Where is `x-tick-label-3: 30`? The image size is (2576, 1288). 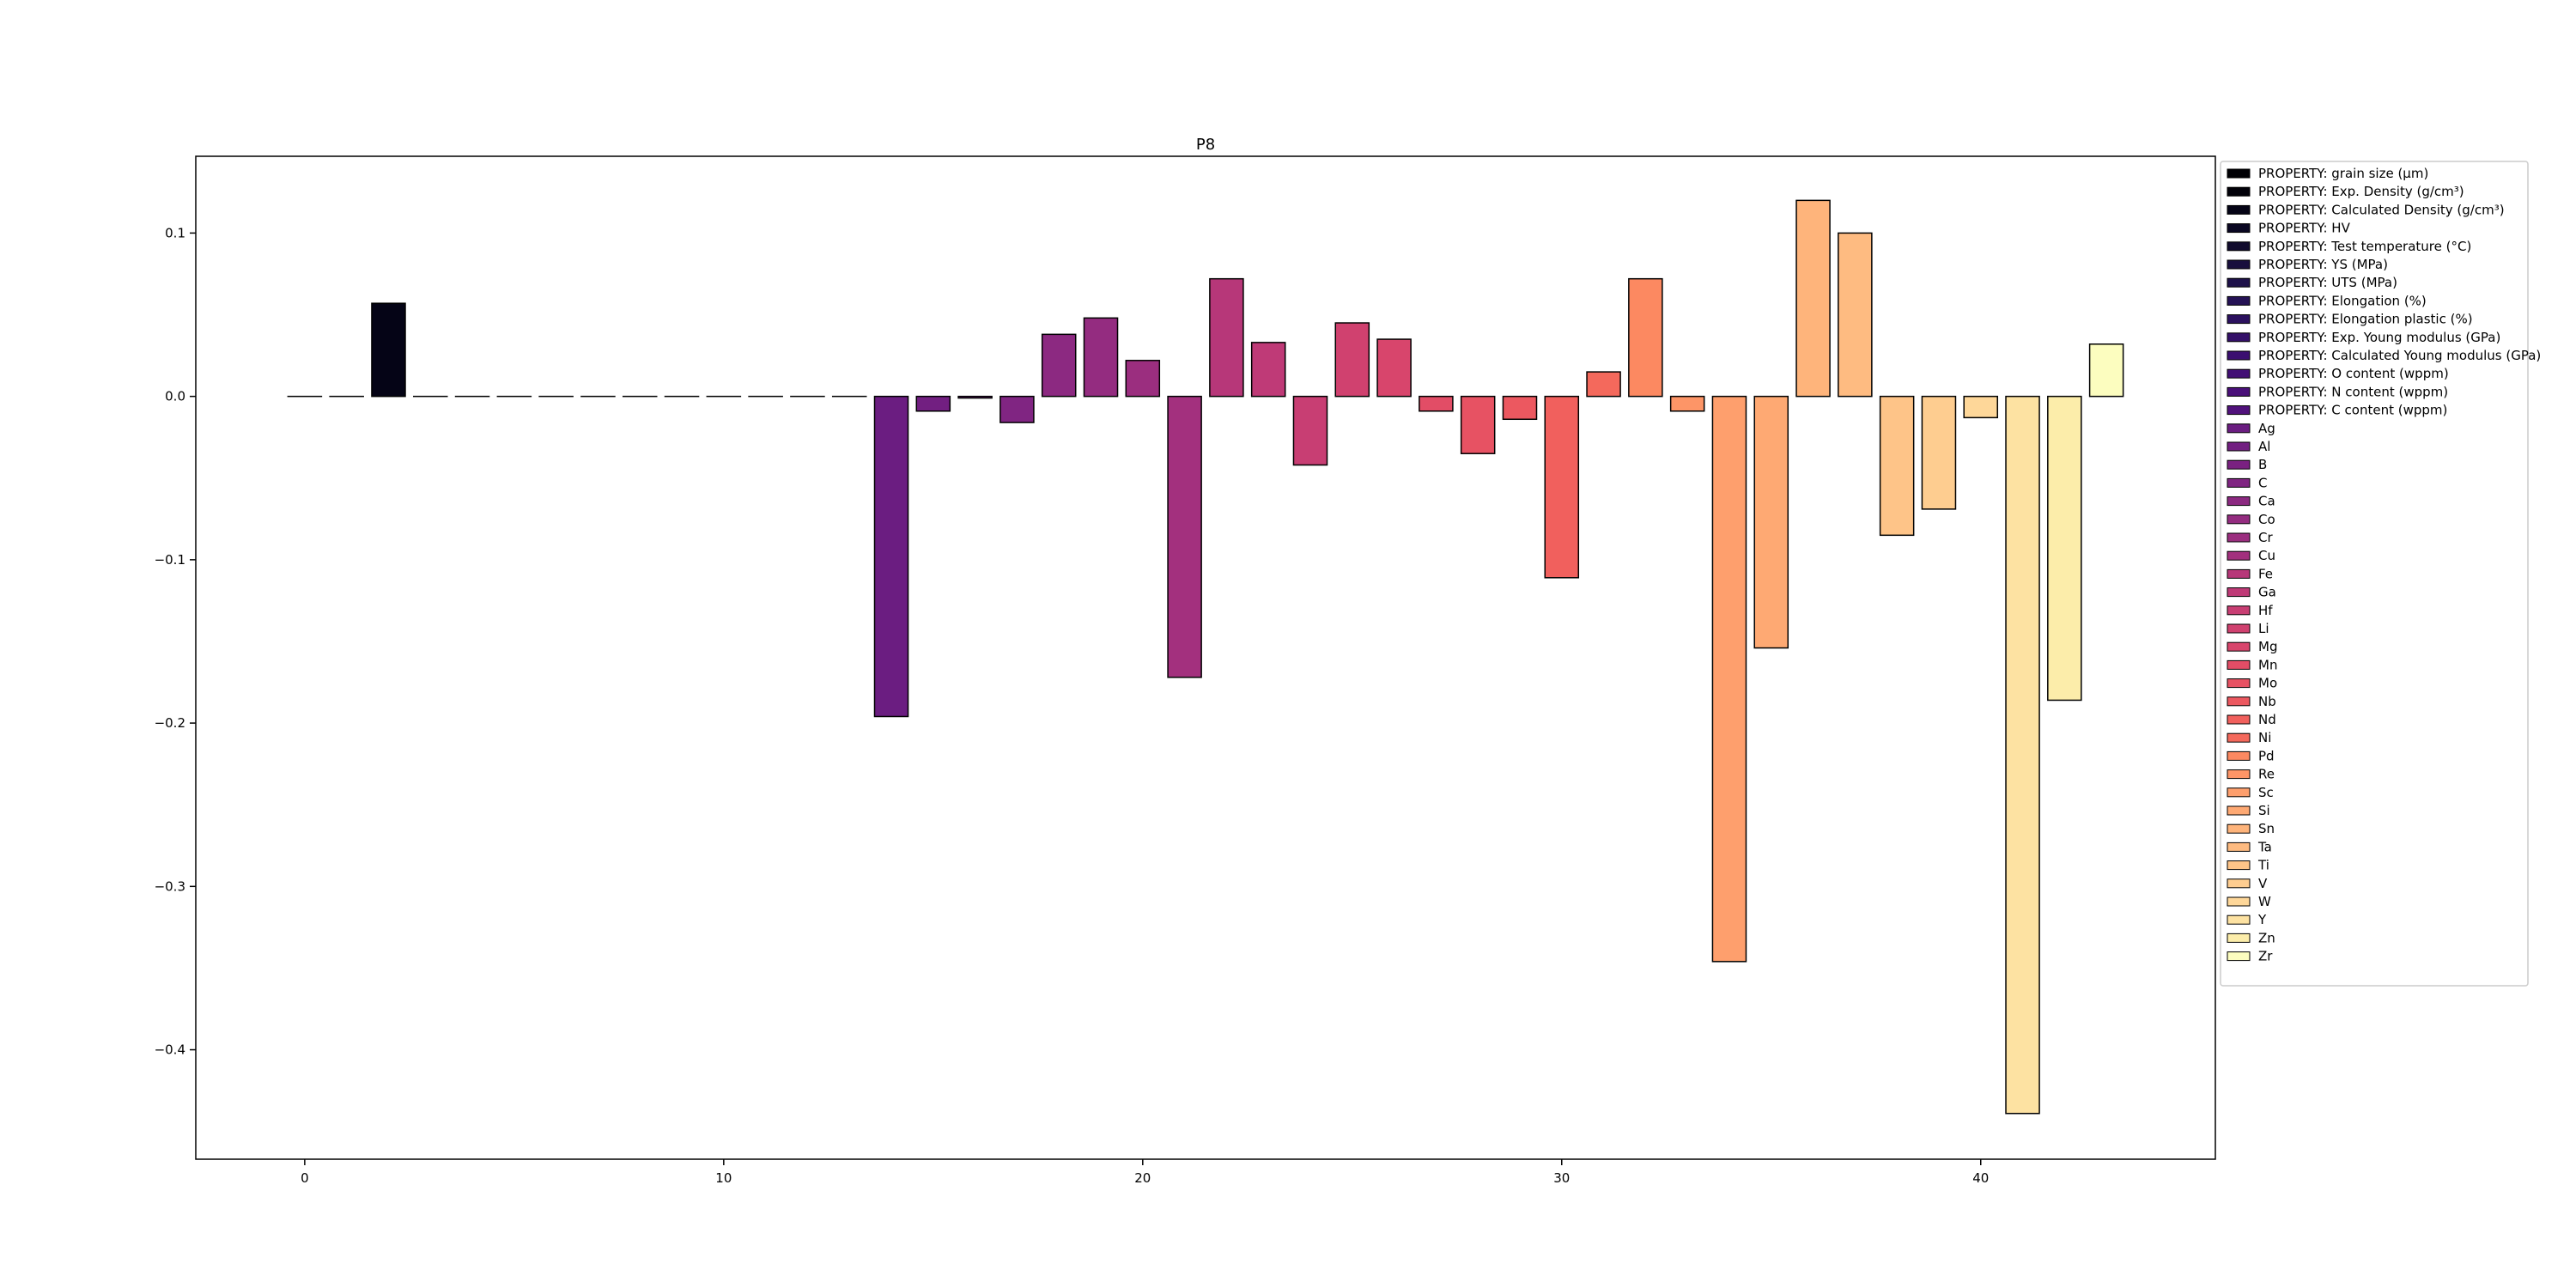 x-tick-label-3: 30 is located at coordinates (1561, 1178).